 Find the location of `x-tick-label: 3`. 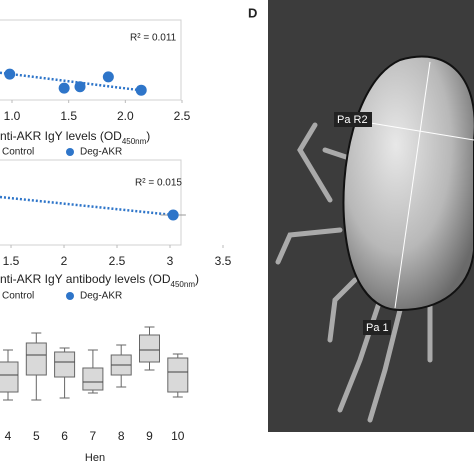

x-tick-label: 3 is located at coordinates (170, 261).